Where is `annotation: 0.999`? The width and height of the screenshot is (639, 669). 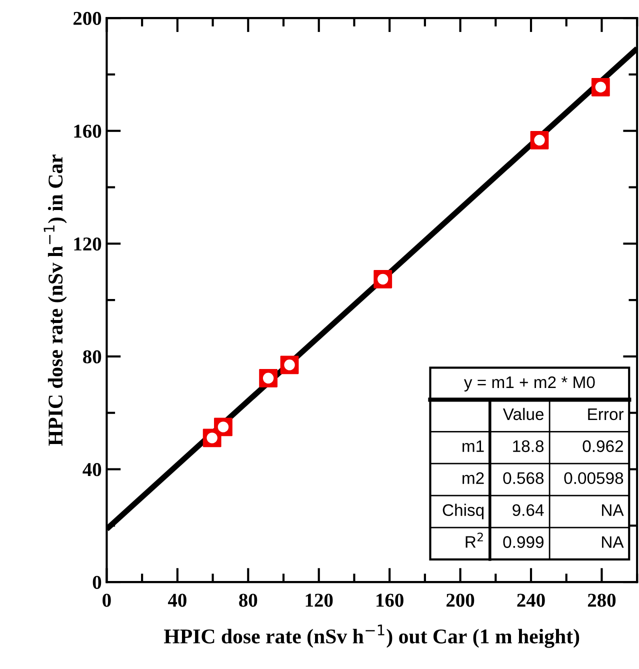 annotation: 0.999 is located at coordinates (523, 542).